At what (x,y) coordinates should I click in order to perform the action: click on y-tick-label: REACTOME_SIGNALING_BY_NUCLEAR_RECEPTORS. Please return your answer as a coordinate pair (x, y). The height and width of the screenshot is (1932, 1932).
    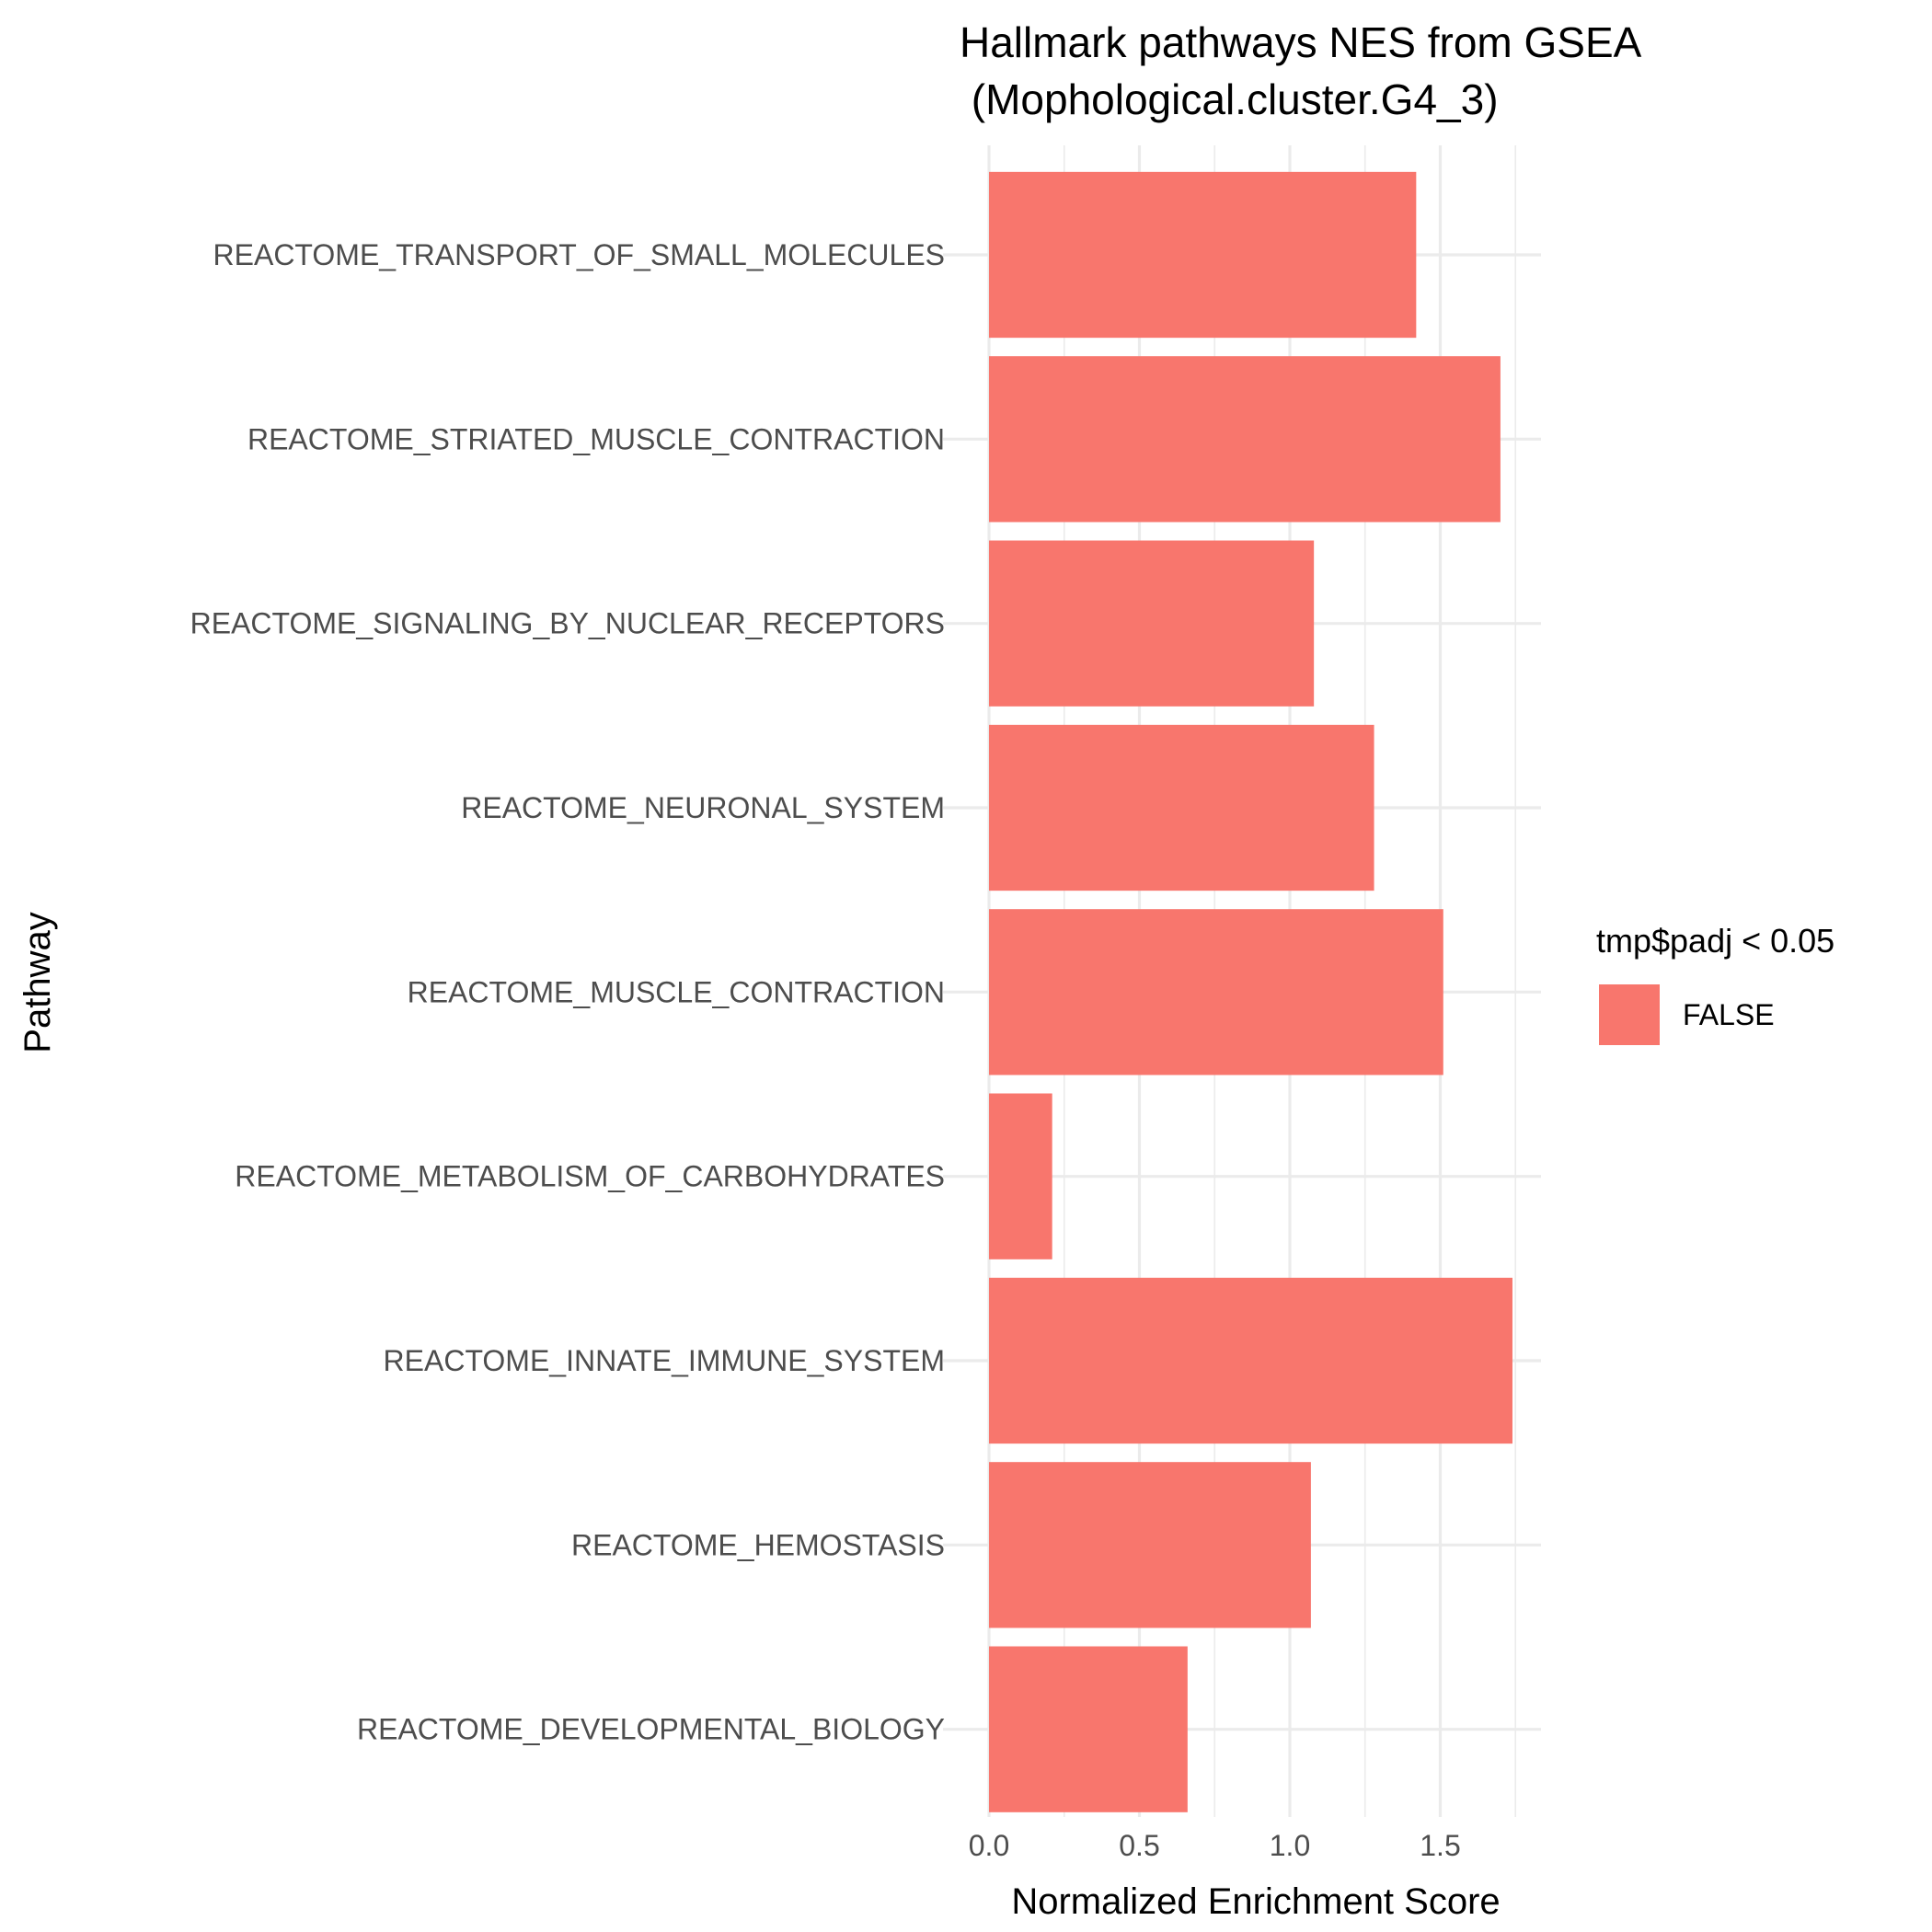
    Looking at the image, I should click on (567, 623).